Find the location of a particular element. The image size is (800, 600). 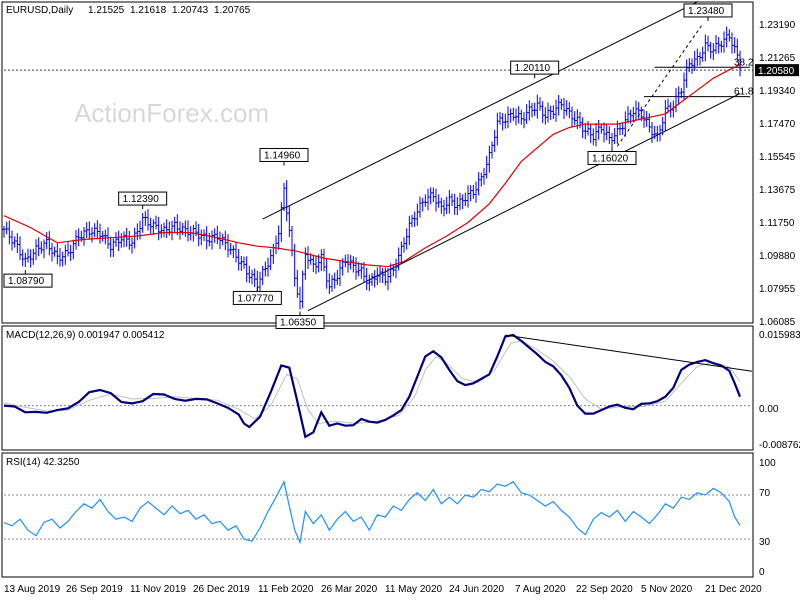

x-tick-label: 13 Aug 2019 is located at coordinates (32, 589).